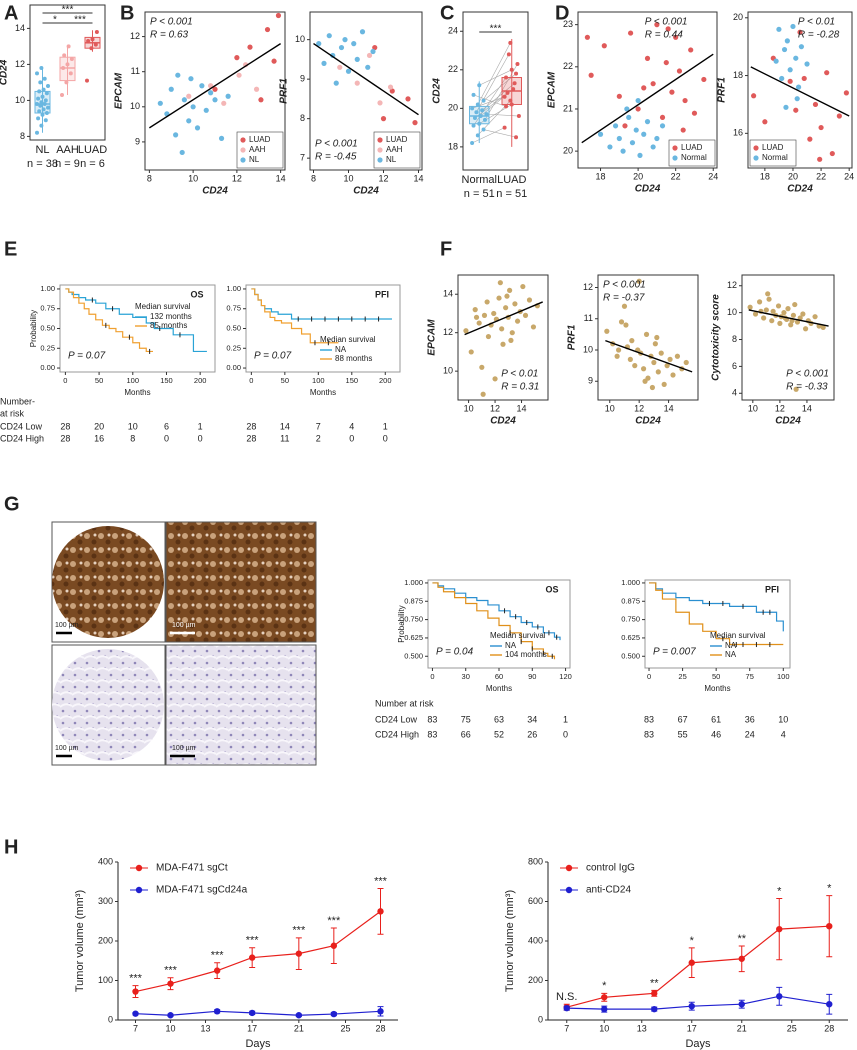 This screenshot has width=857, height=1050. Describe the element at coordinates (648, 421) in the screenshot. I see `x-axis-title: CD24` at that location.